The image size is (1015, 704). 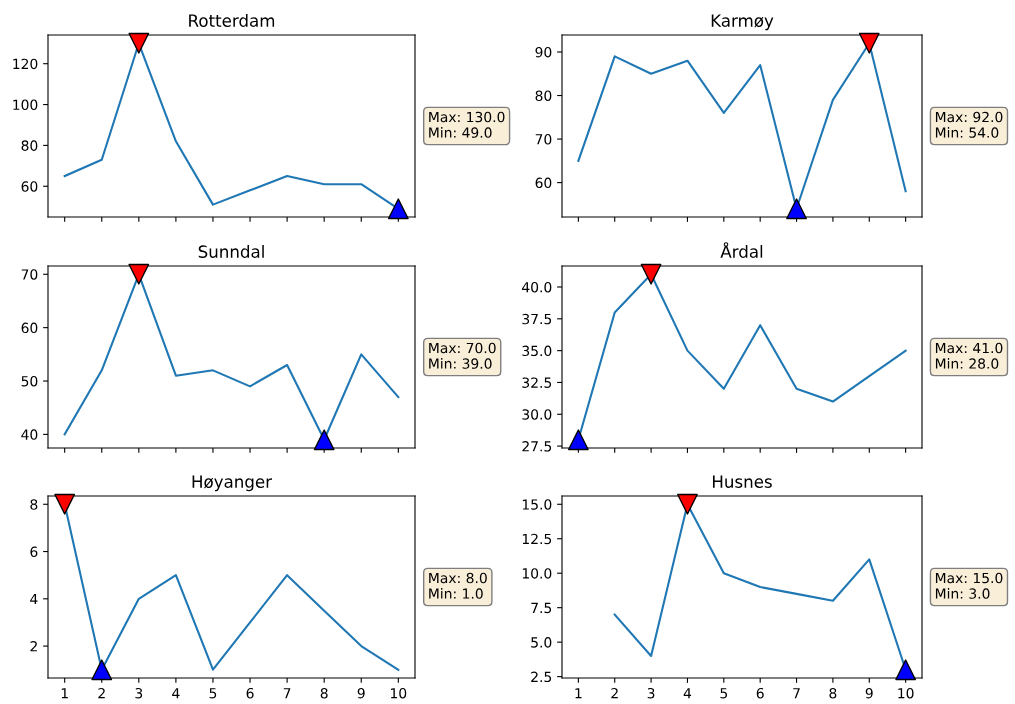 I want to click on y-tick-label: 5.0, so click(x=541, y=642).